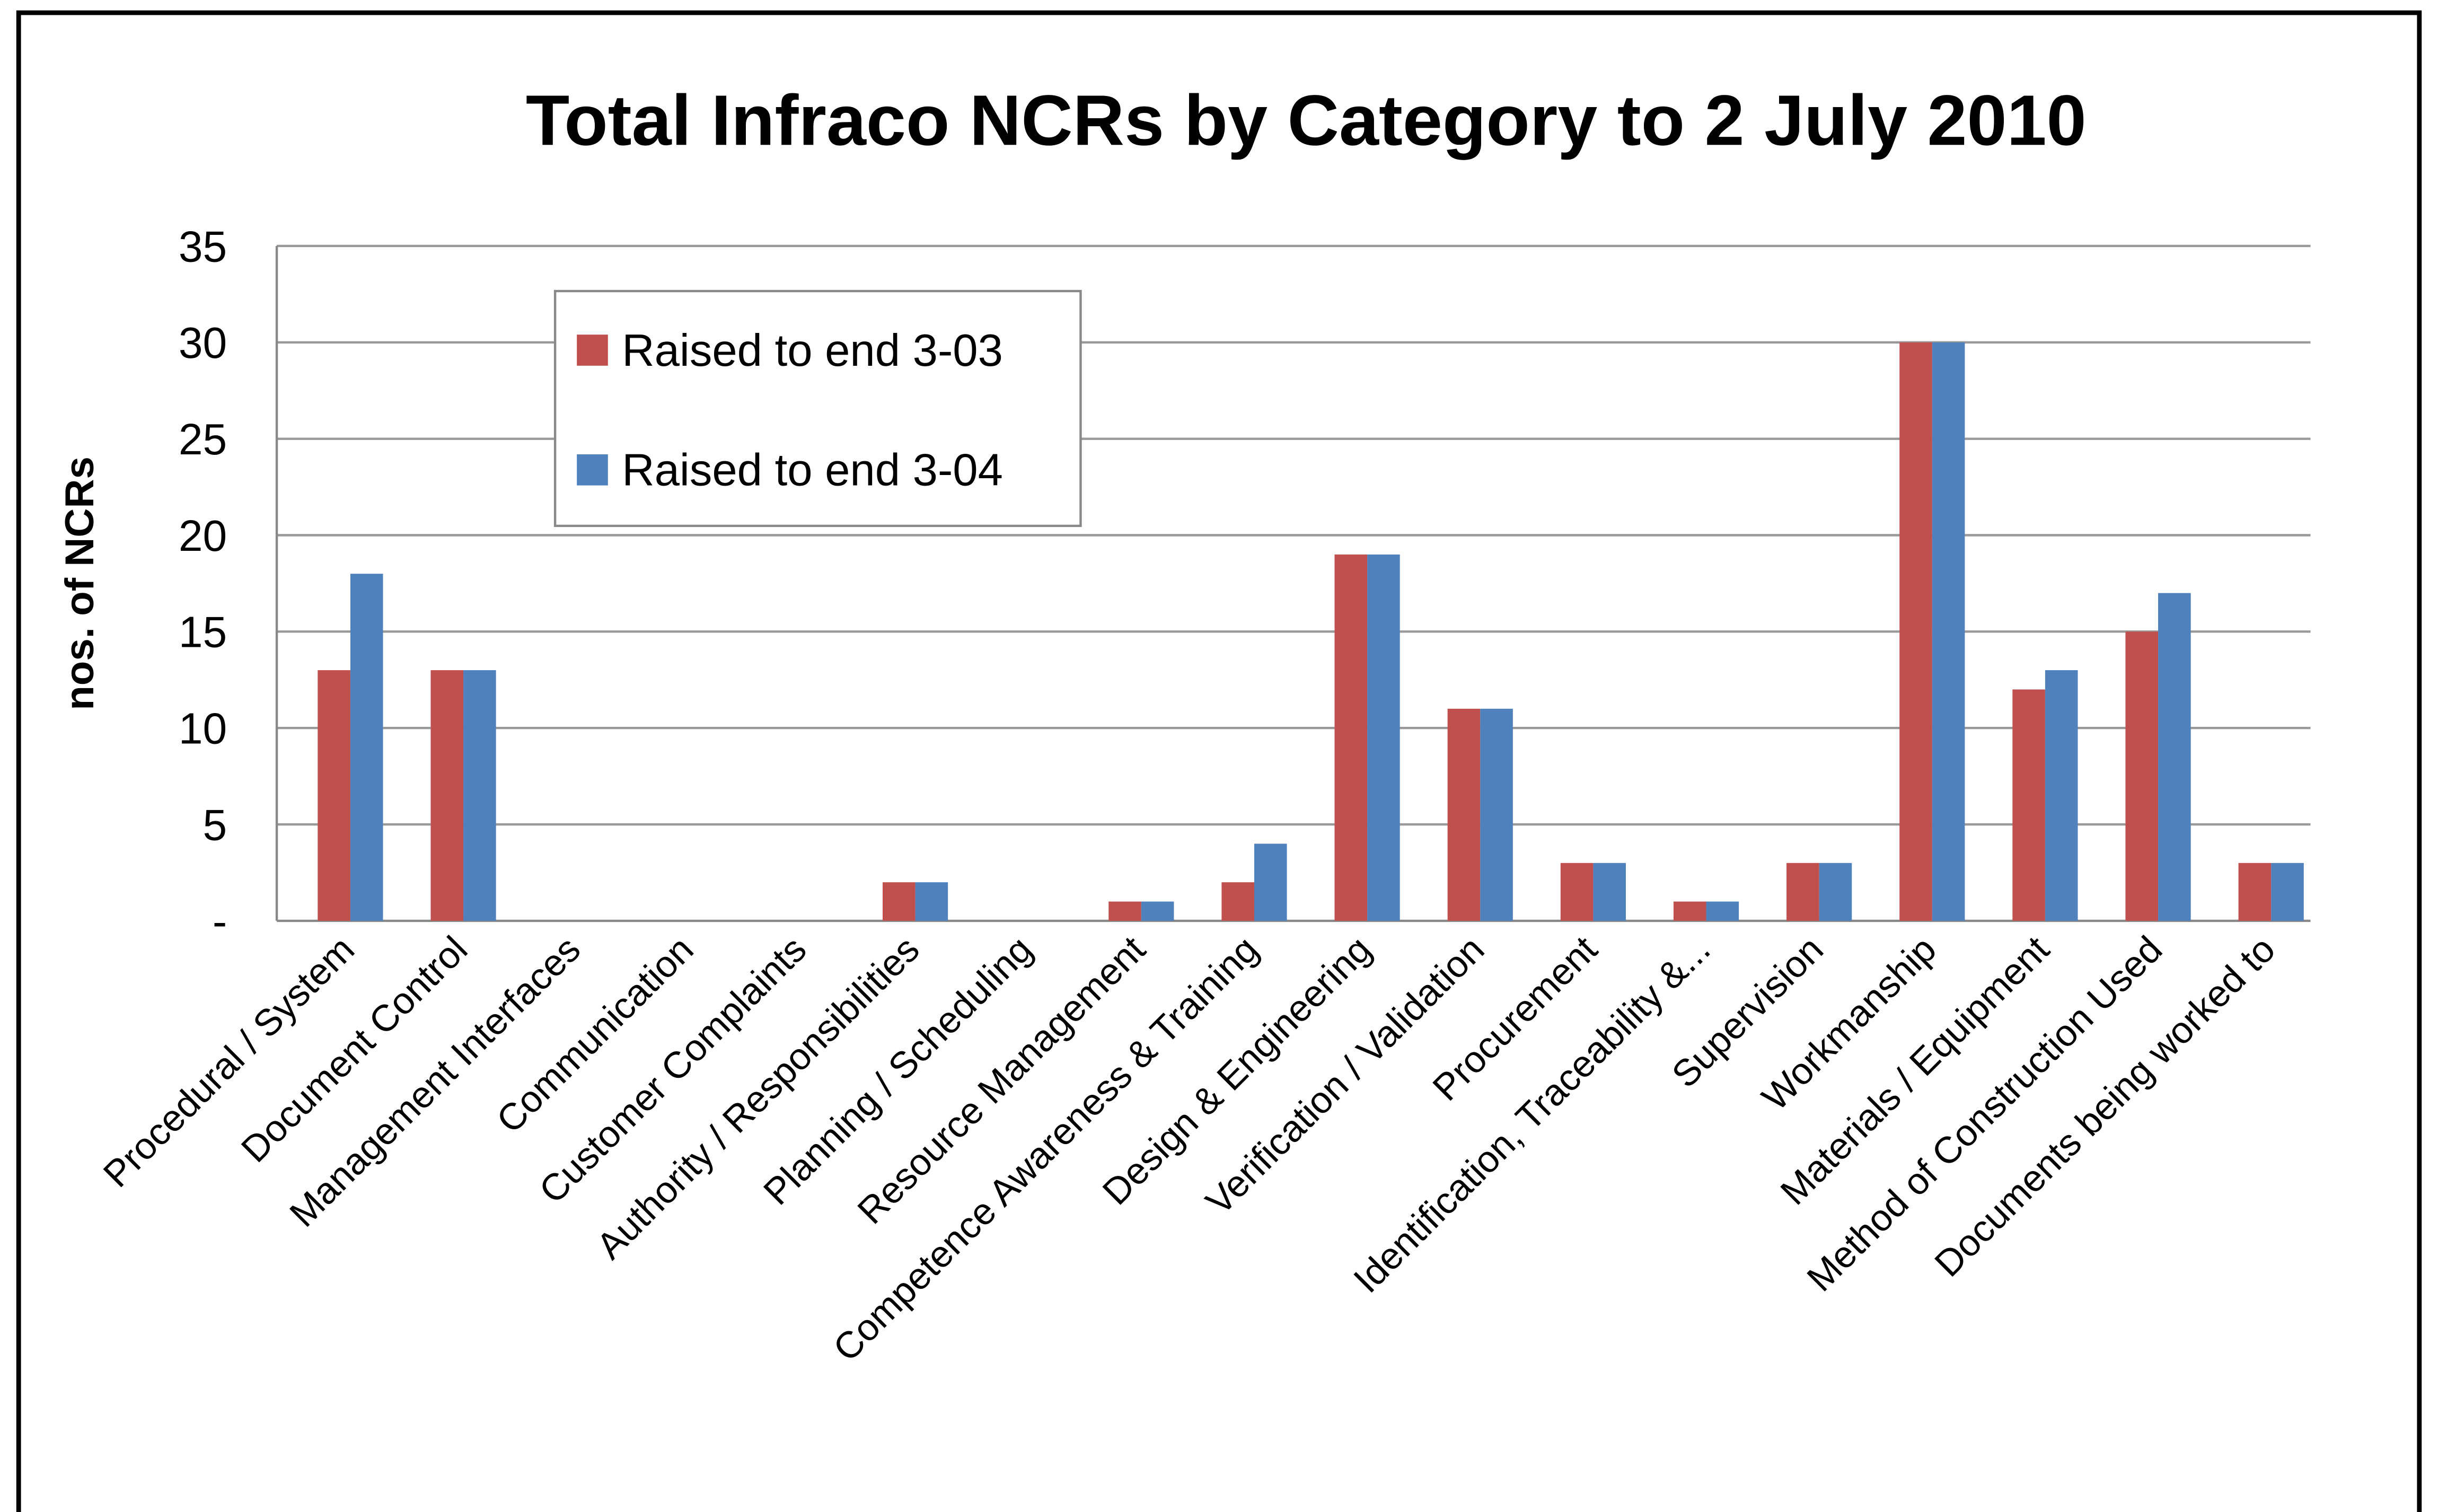 The image size is (2438, 1512). I want to click on legend-label: Raised to end 3-04, so click(812, 471).